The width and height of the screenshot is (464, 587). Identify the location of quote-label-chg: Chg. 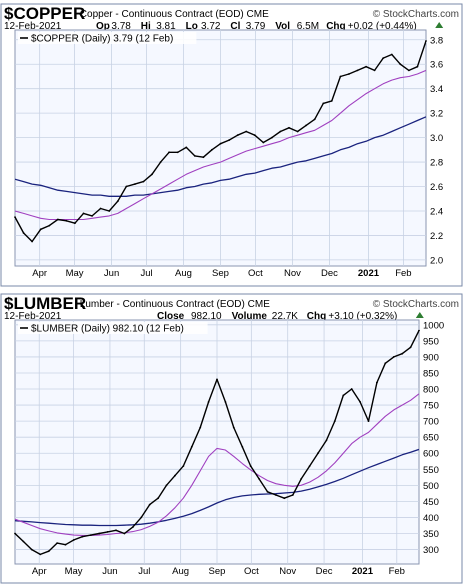
(316, 316).